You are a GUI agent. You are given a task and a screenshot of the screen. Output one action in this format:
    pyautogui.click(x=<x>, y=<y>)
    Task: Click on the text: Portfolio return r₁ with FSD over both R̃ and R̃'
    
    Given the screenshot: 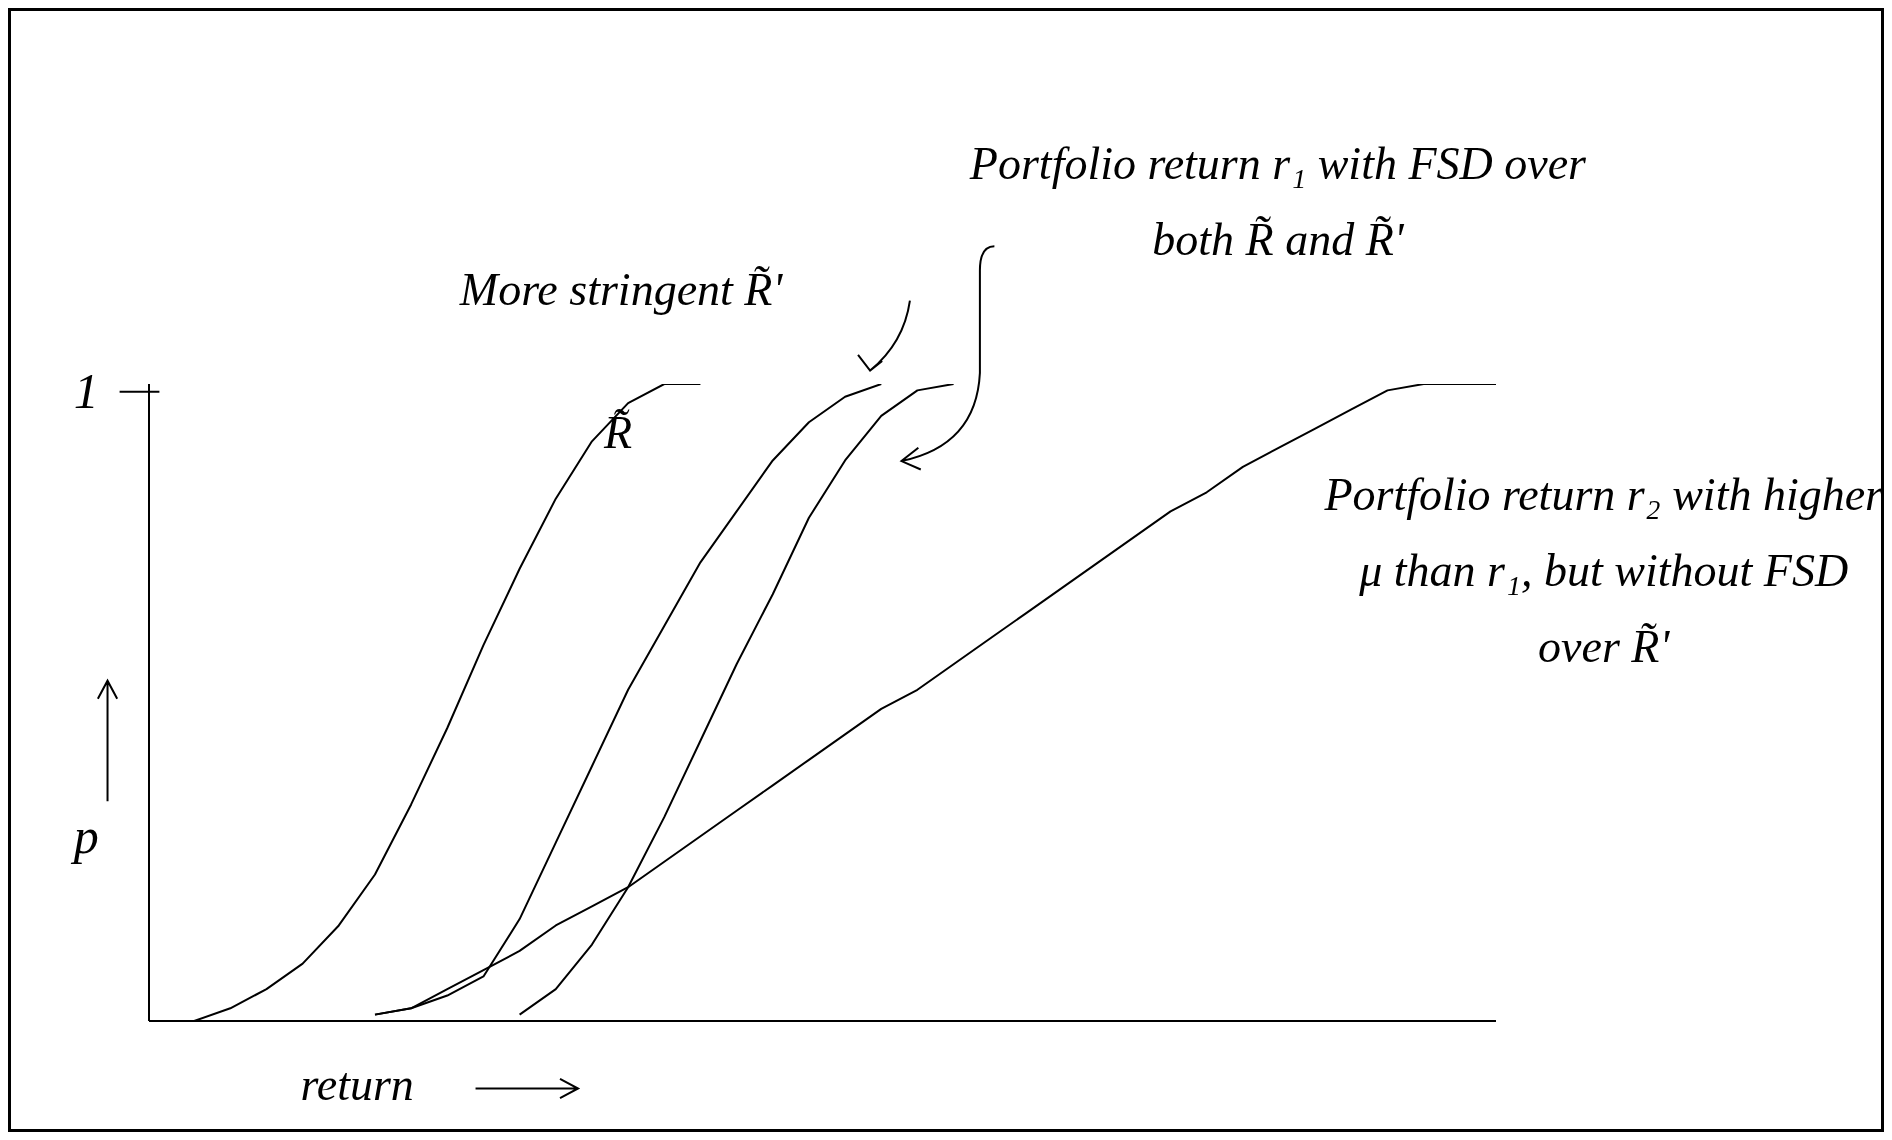 What is the action you would take?
    pyautogui.click(x=1277, y=201)
    